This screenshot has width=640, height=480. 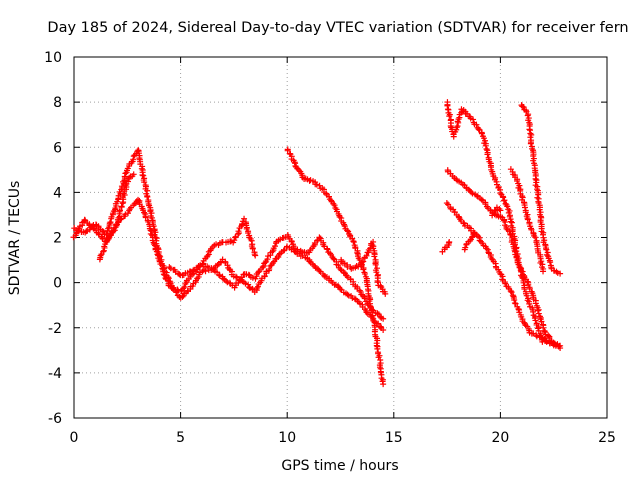 What do you see at coordinates (55, 374) in the screenshot?
I see `y-tick-label: -4` at bounding box center [55, 374].